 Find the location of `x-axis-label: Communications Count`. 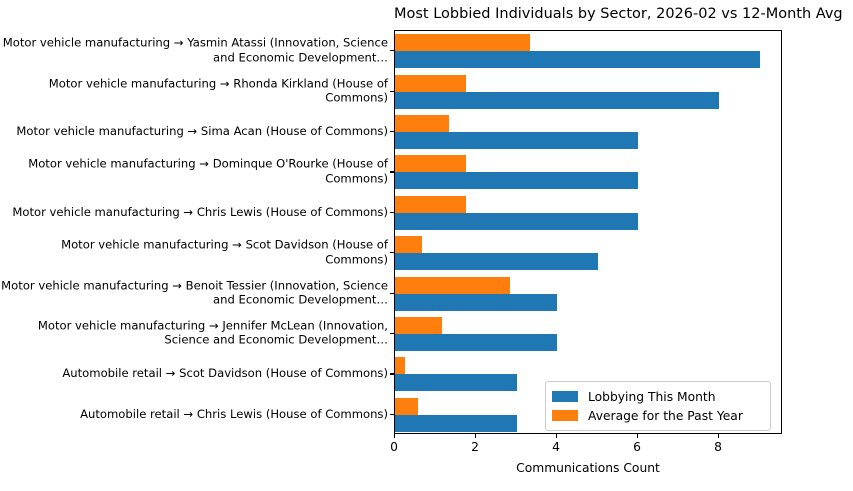

x-axis-label: Communications Count is located at coordinates (588, 468).